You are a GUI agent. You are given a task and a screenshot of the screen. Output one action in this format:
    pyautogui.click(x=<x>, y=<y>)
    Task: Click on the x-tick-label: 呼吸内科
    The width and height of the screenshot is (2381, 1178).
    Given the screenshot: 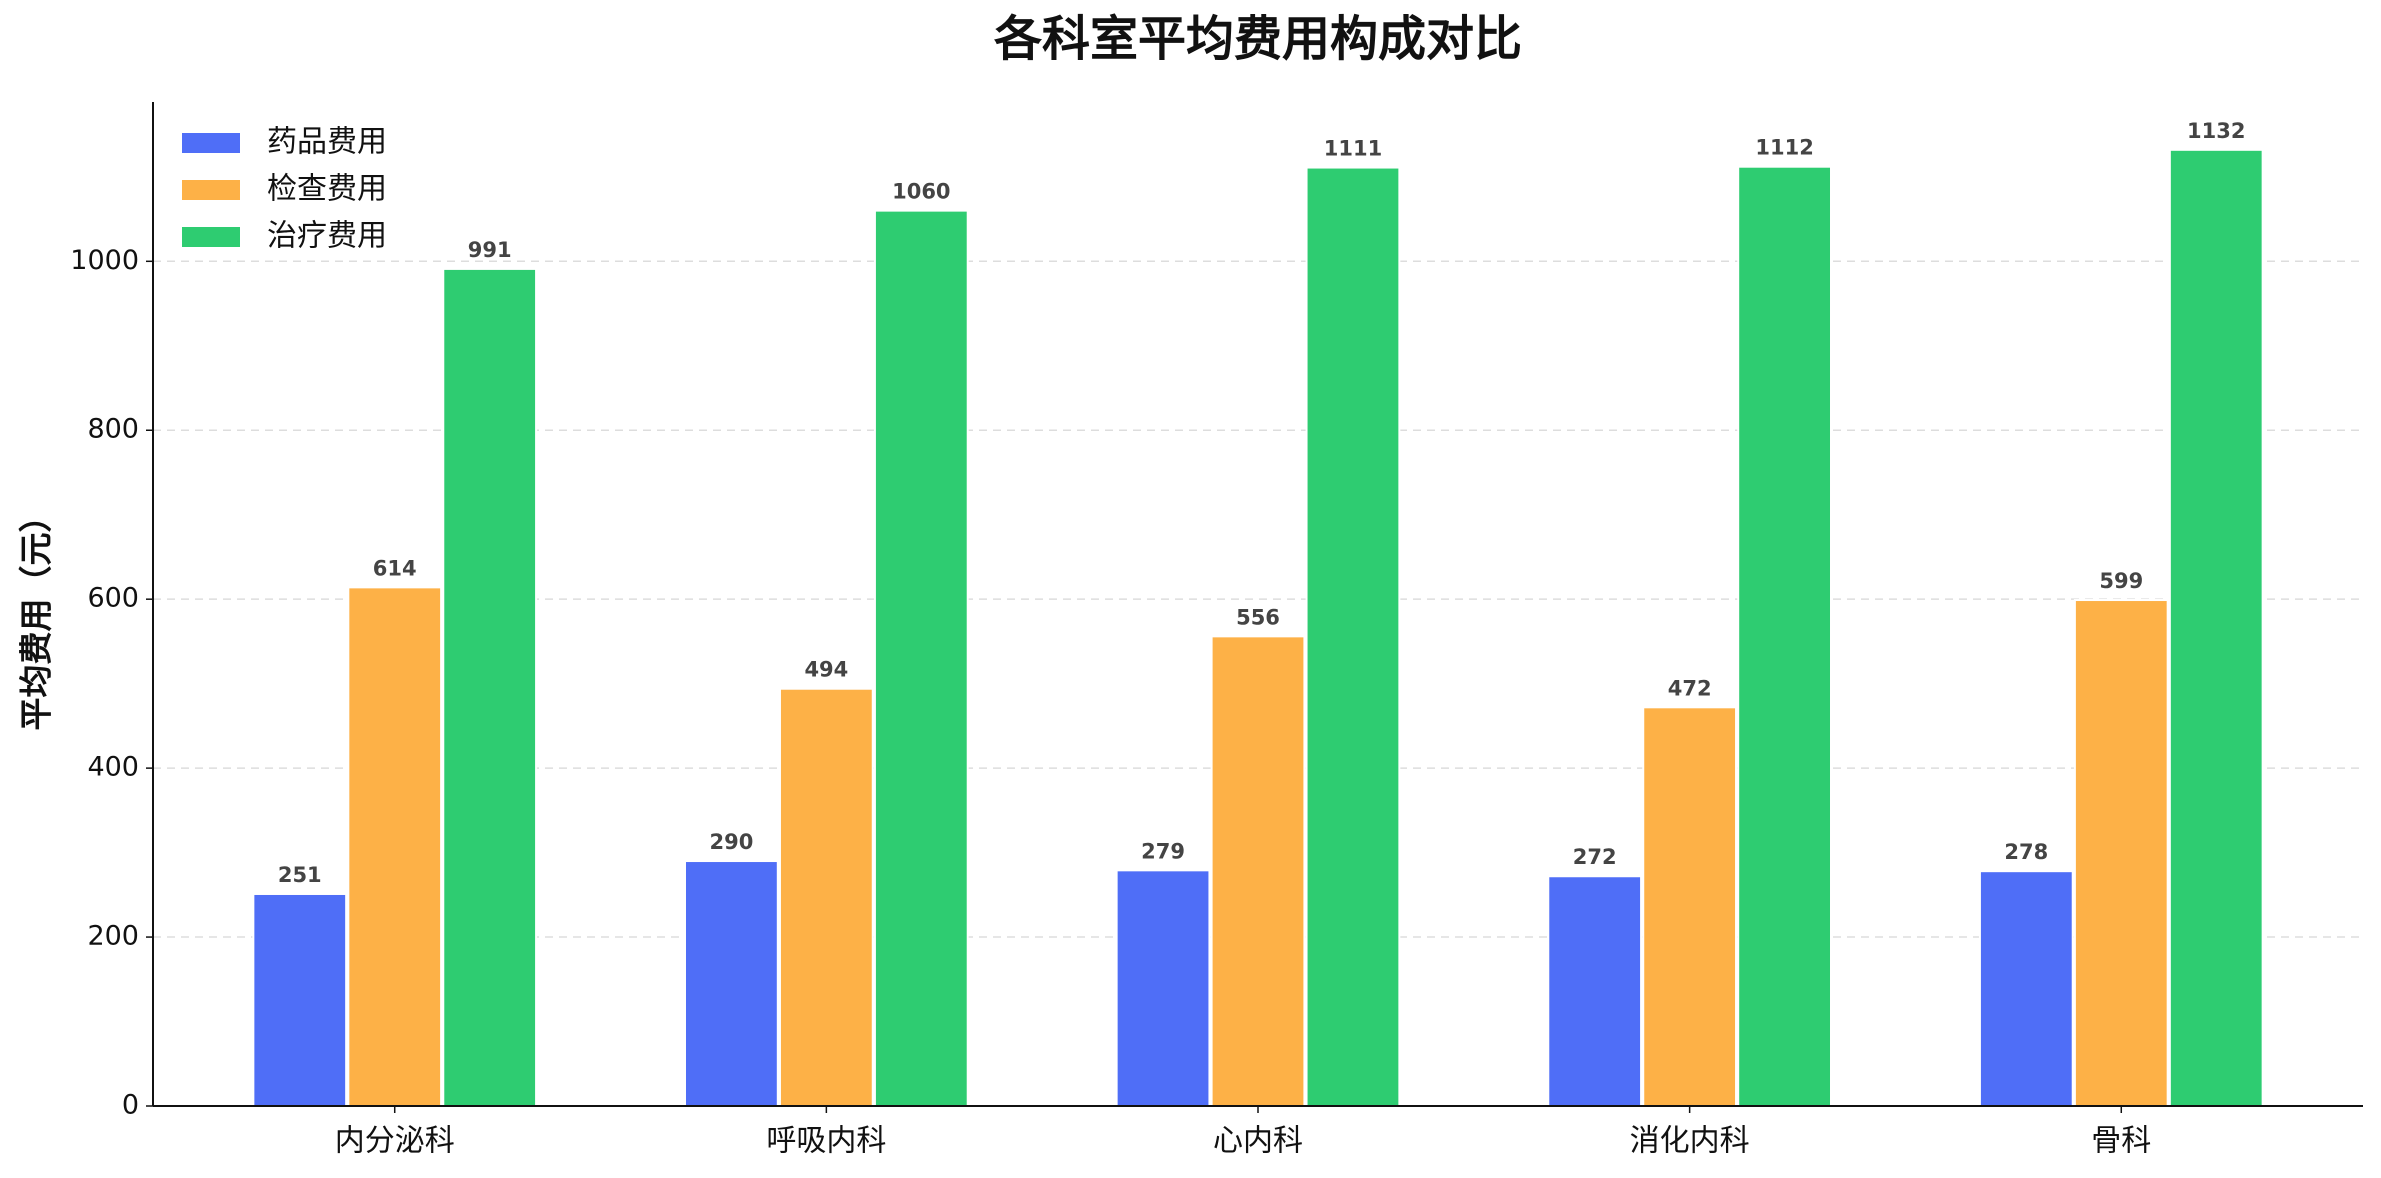 What is the action you would take?
    pyautogui.click(x=826, y=1141)
    